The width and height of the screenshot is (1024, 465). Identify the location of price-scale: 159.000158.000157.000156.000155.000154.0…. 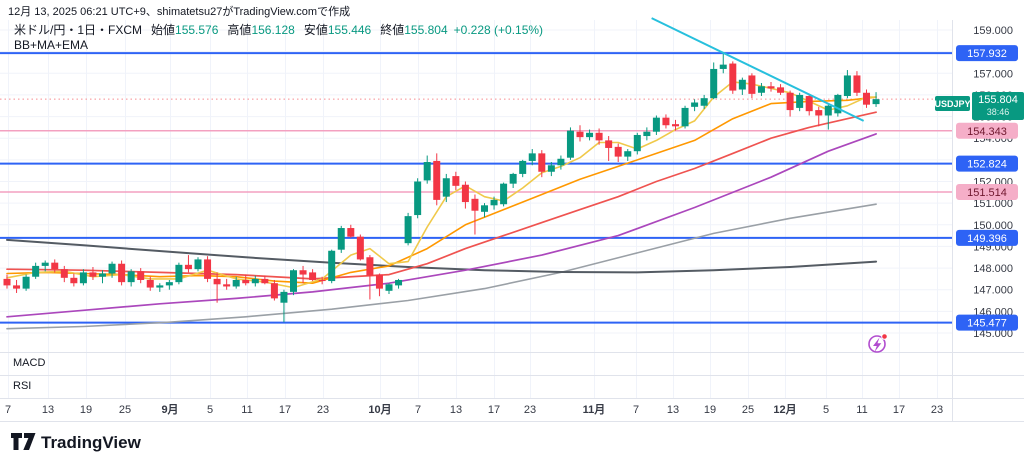
(993, 182).